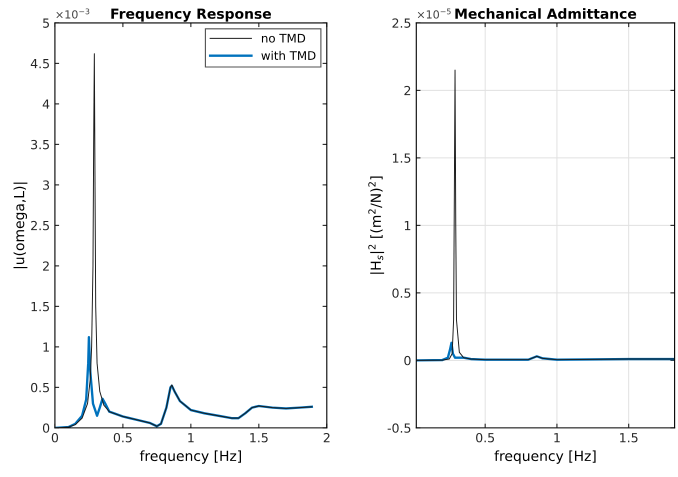 This screenshot has width=678, height=477. Describe the element at coordinates (434, 13) in the screenshot. I see `text: ×10$^{−5}$` at that location.